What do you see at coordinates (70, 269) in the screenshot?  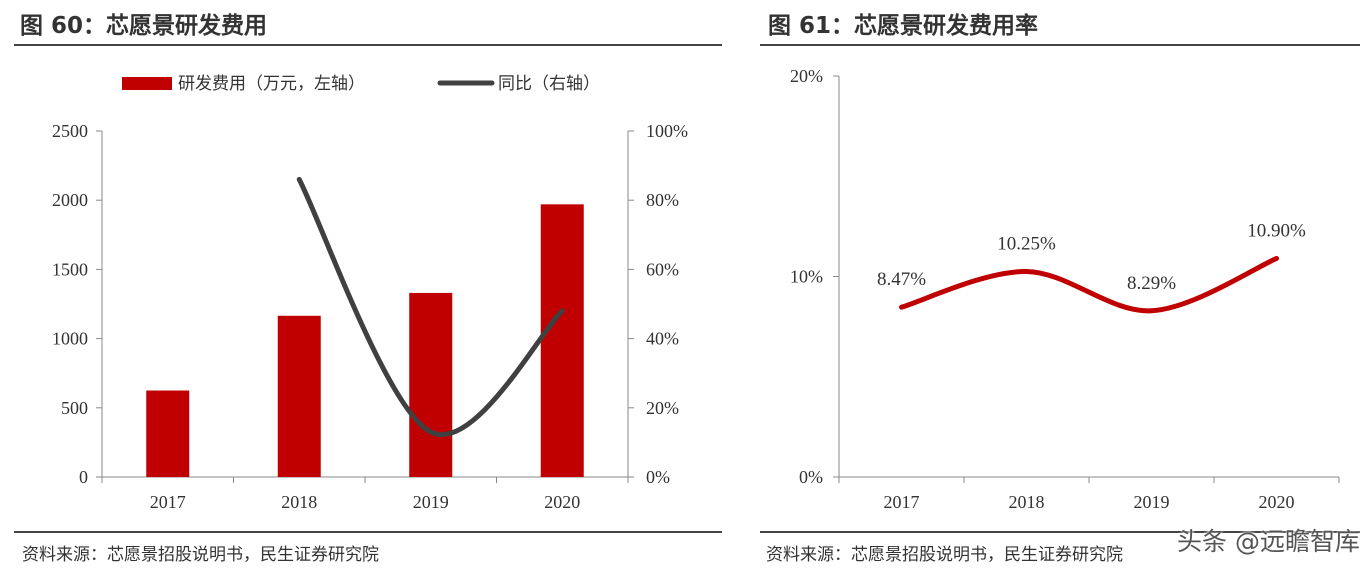 I see `left-y-tick-label: 1500` at bounding box center [70, 269].